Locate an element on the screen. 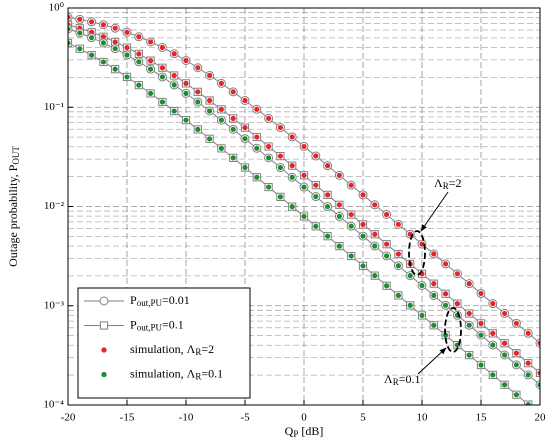  text-part: simulation, Λ is located at coordinates (163, 349).